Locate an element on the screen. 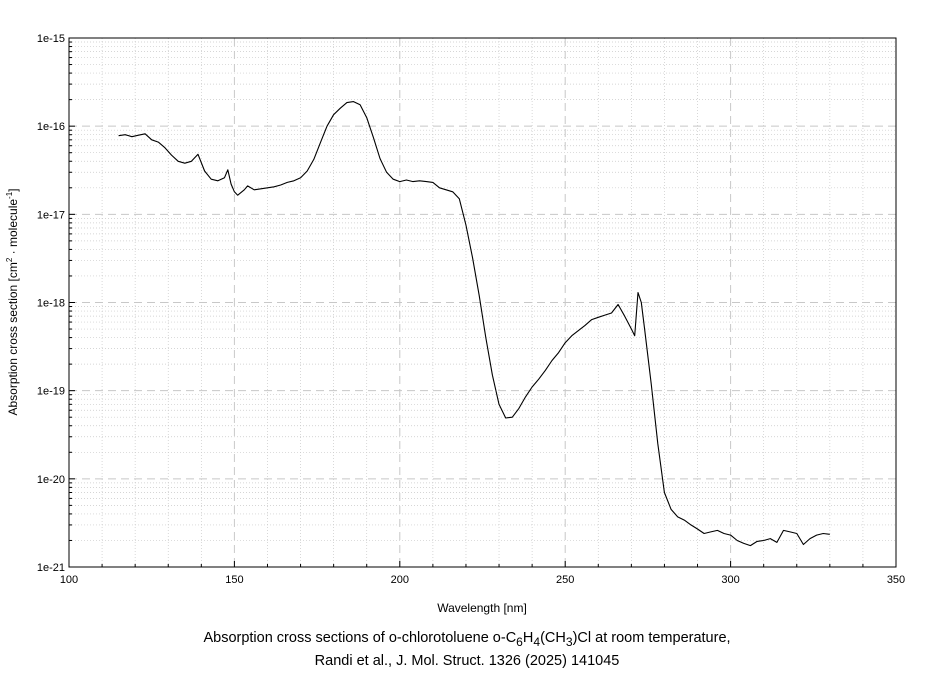  caption-sub-3: 3 is located at coordinates (569, 641).